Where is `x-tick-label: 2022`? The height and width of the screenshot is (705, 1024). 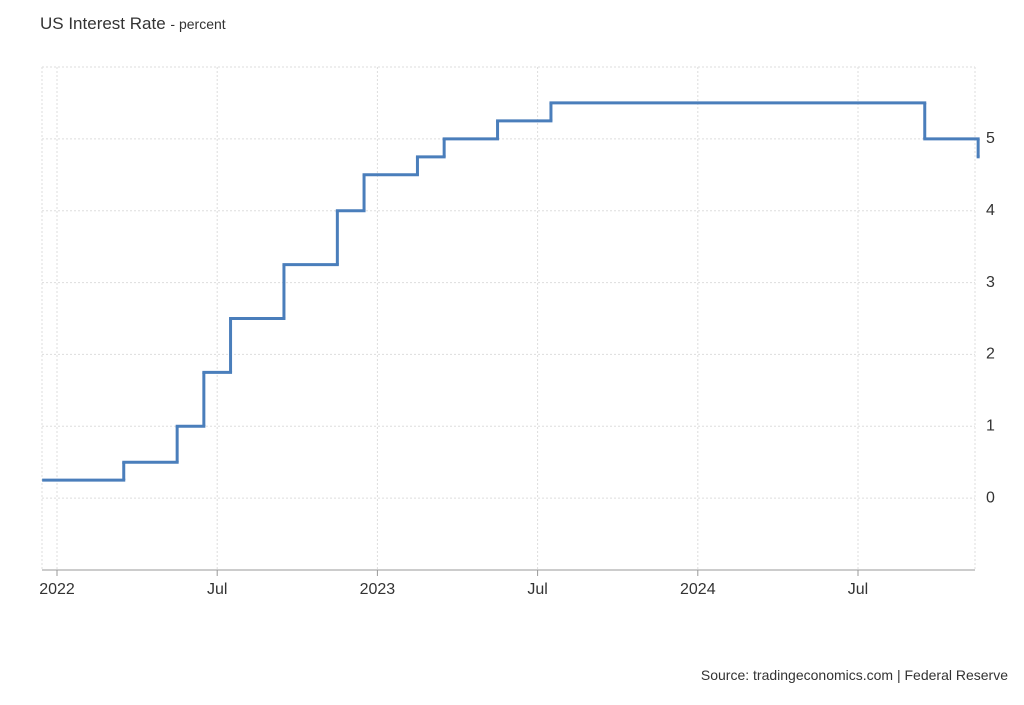
x-tick-label: 2022 is located at coordinates (57, 589).